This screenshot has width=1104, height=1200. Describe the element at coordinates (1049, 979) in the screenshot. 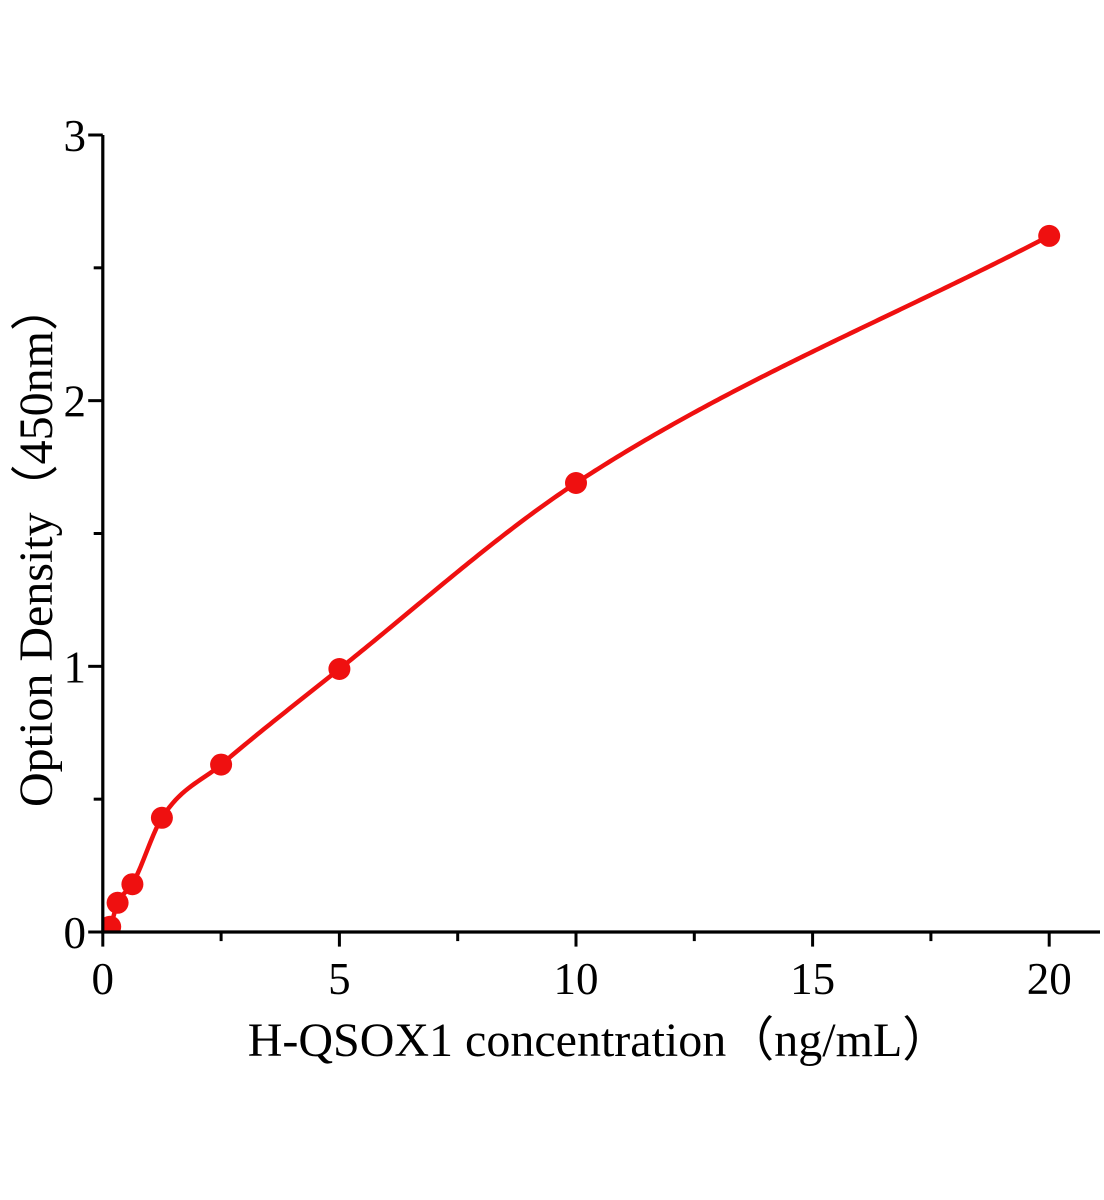

I see `x-tick-label: 20` at that location.